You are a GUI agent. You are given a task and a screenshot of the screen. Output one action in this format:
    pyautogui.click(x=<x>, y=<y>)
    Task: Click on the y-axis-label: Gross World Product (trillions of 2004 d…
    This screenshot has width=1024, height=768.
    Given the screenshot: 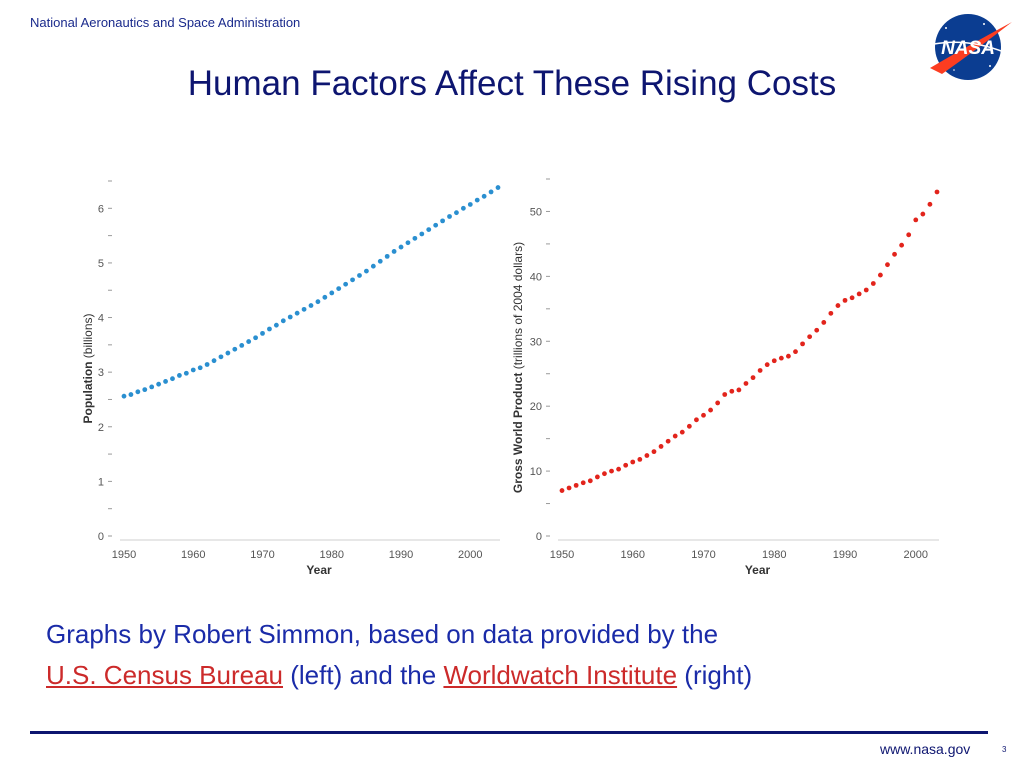 What is the action you would take?
    pyautogui.click(x=518, y=367)
    